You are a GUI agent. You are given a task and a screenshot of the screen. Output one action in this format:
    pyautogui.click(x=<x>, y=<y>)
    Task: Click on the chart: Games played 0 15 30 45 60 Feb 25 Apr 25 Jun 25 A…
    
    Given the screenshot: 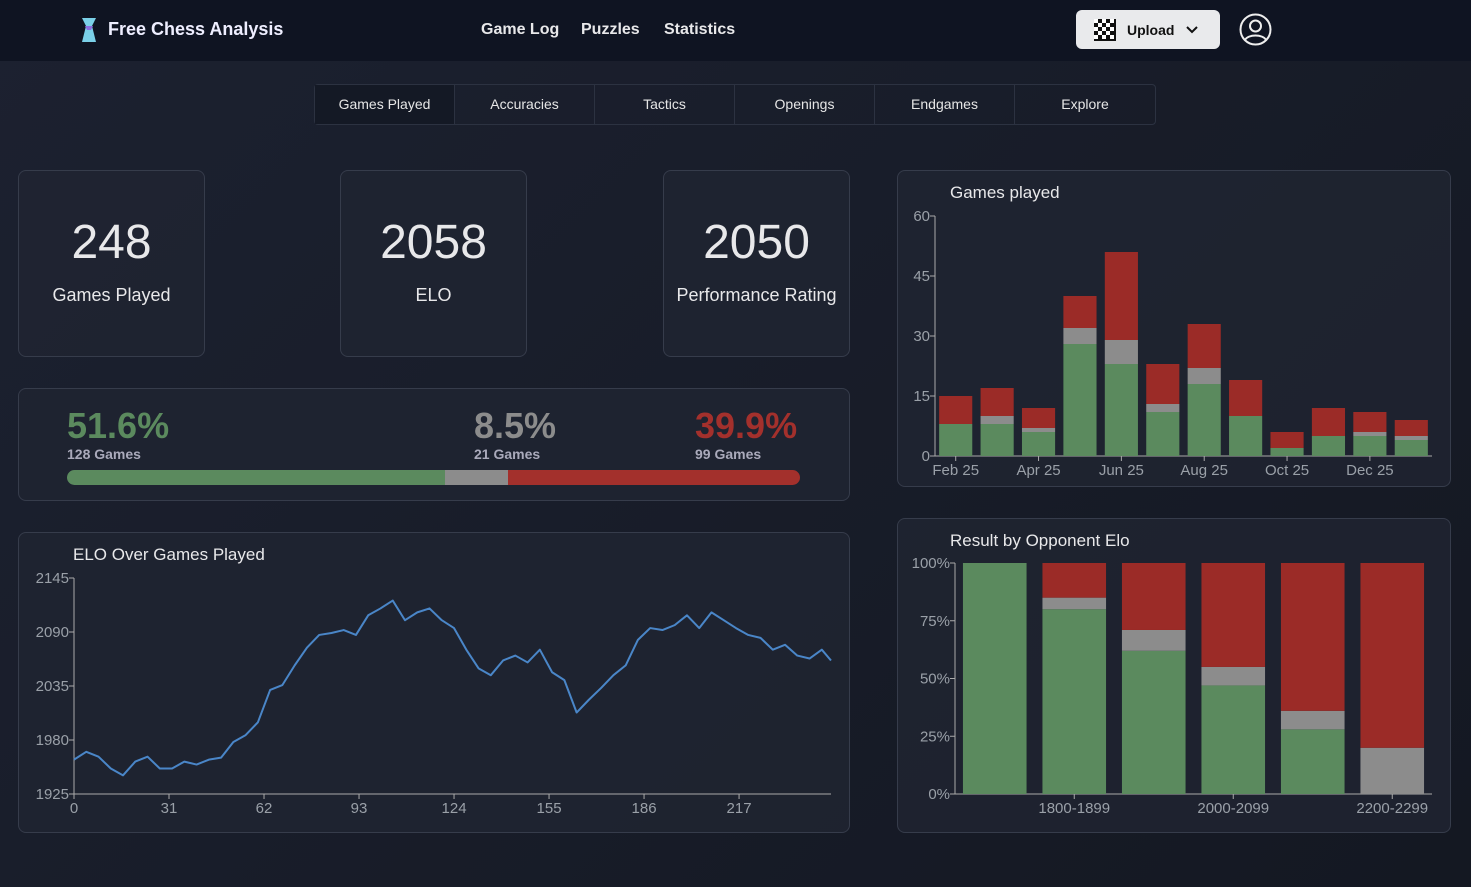 What is the action you would take?
    pyautogui.click(x=1172, y=331)
    